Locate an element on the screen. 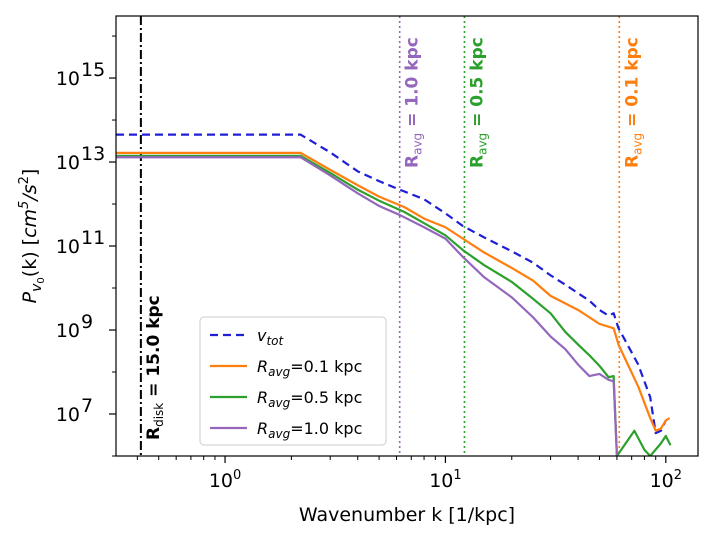  y-label-close: ] is located at coordinates (30, 172).